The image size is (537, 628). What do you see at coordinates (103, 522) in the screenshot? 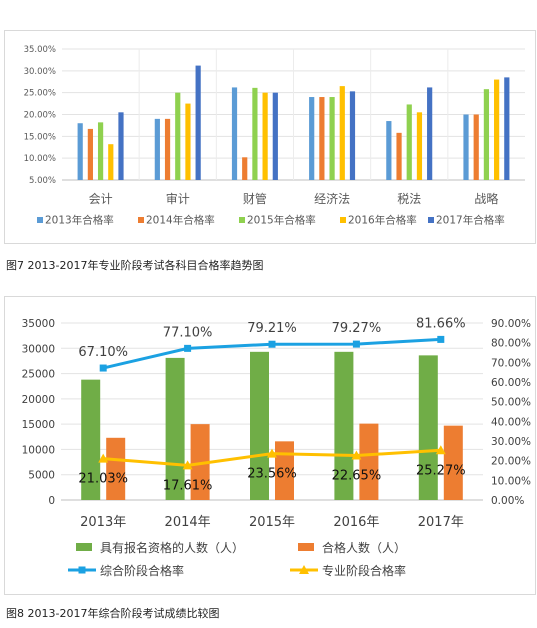
I see `x-category-label: 2013年` at bounding box center [103, 522].